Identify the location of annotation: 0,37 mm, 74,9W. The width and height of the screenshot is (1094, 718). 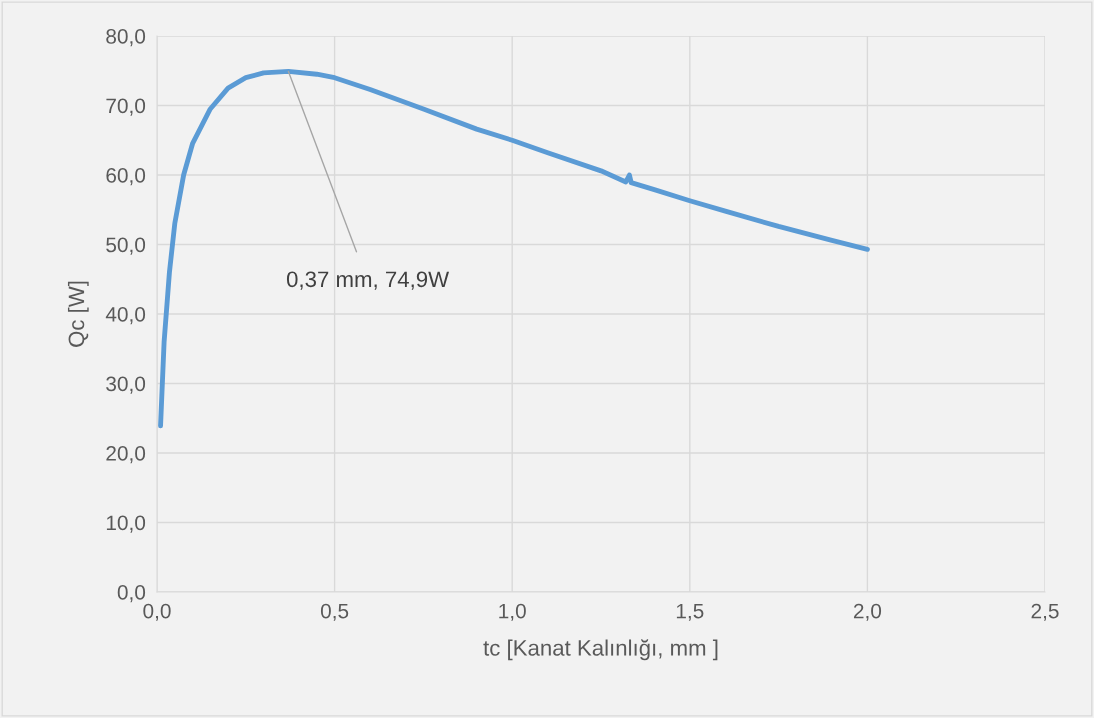
(368, 280).